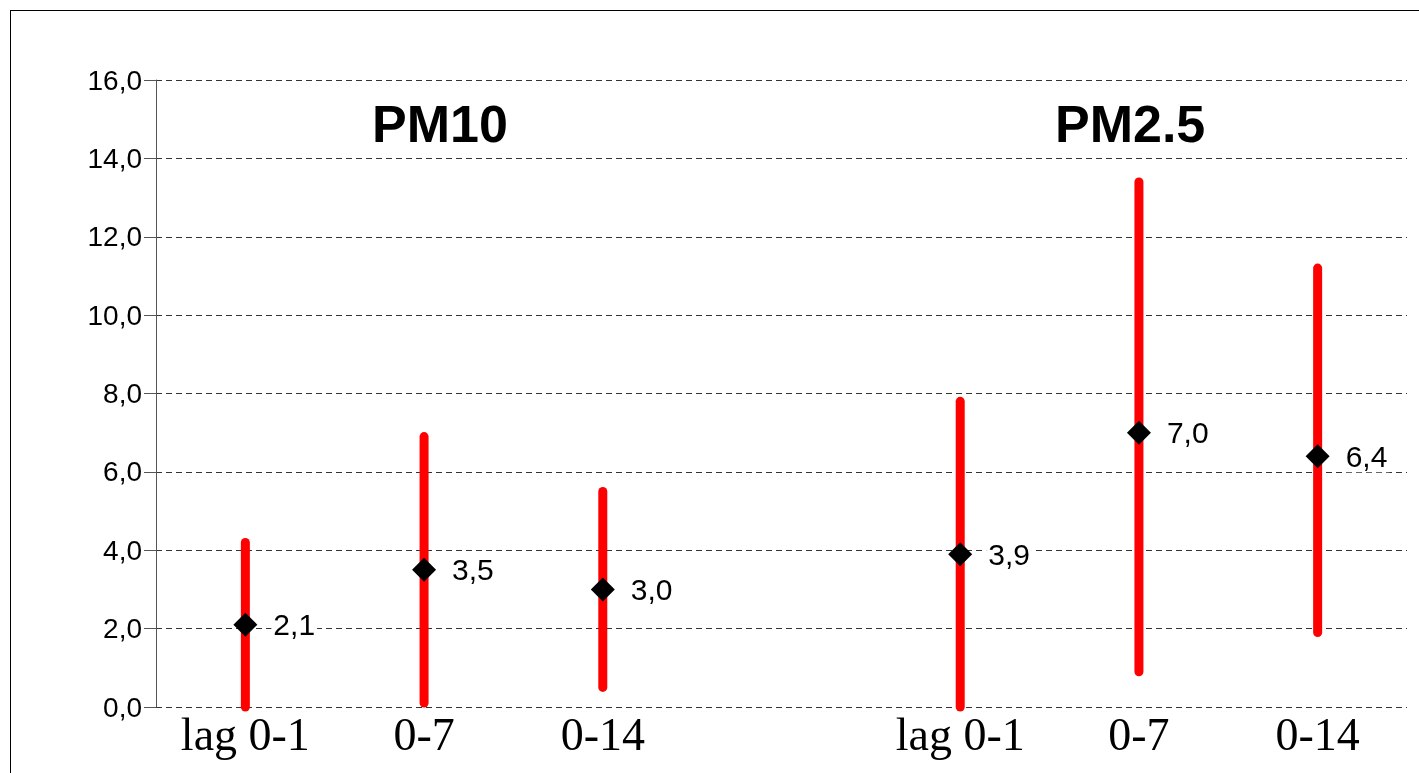  What do you see at coordinates (122, 550) in the screenshot?
I see `y-tick-label: 4,0` at bounding box center [122, 550].